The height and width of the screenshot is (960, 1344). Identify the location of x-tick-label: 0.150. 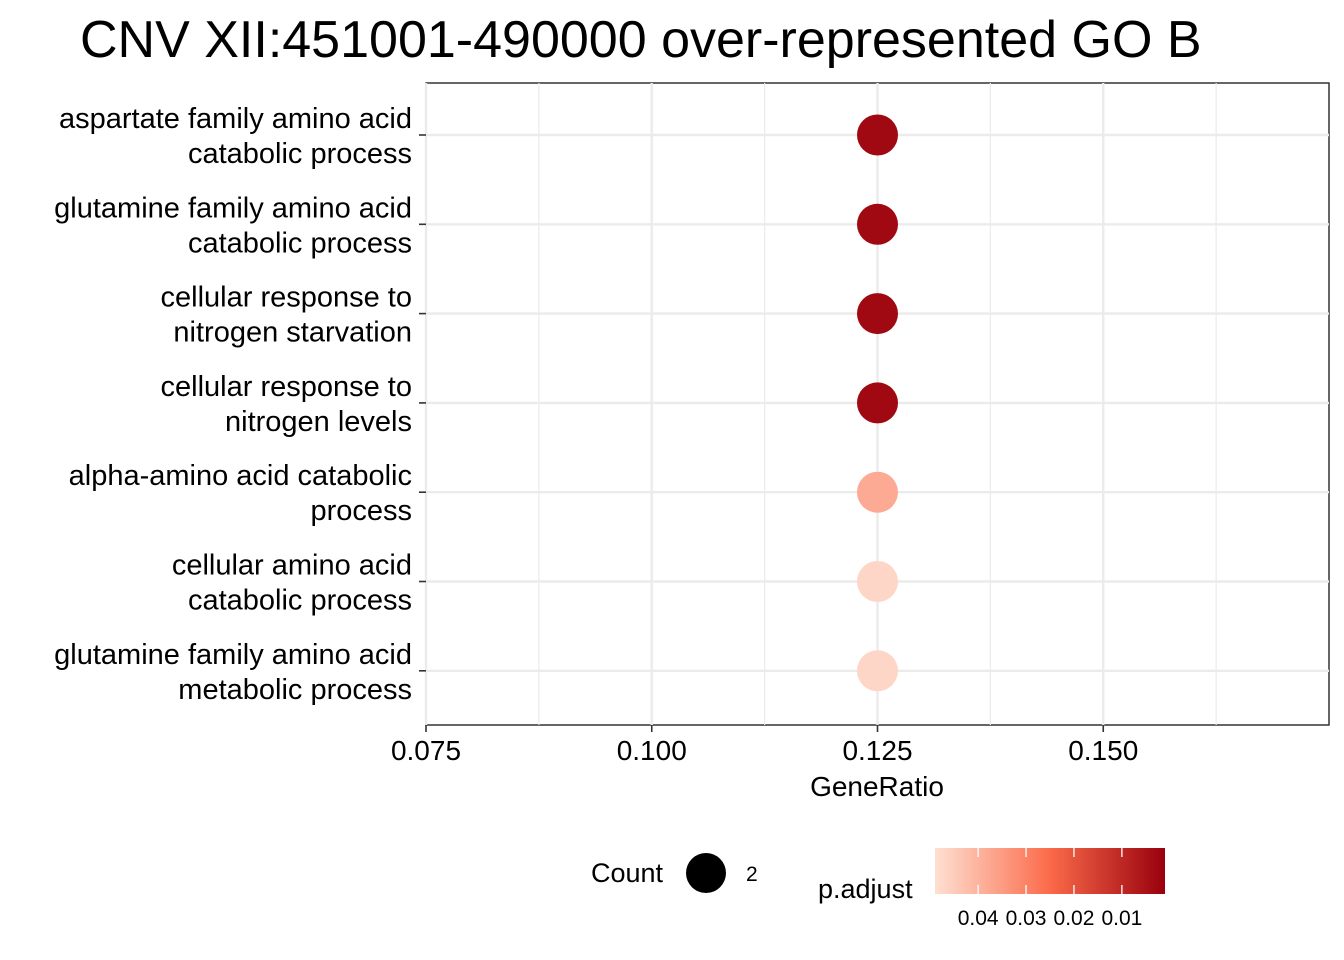
(1103, 750).